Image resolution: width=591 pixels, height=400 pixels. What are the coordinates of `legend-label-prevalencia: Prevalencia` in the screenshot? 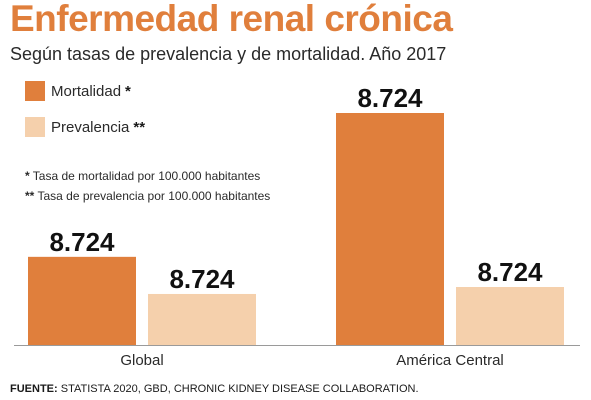 It's located at (90, 127).